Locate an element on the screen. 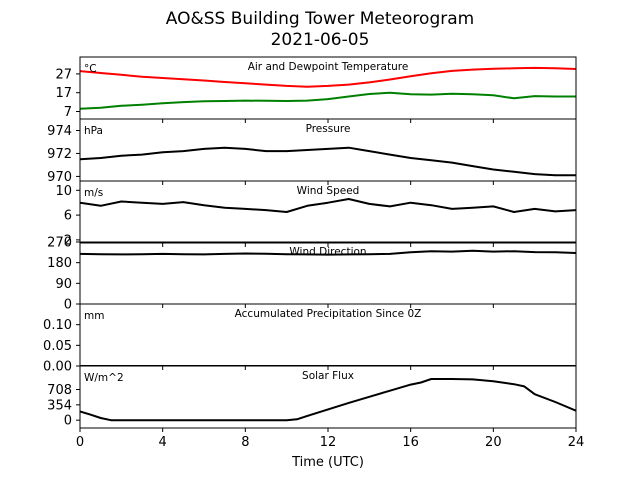 Image resolution: width=640 pixels, height=480 pixels. y-tick-label: 90 is located at coordinates (63, 284).